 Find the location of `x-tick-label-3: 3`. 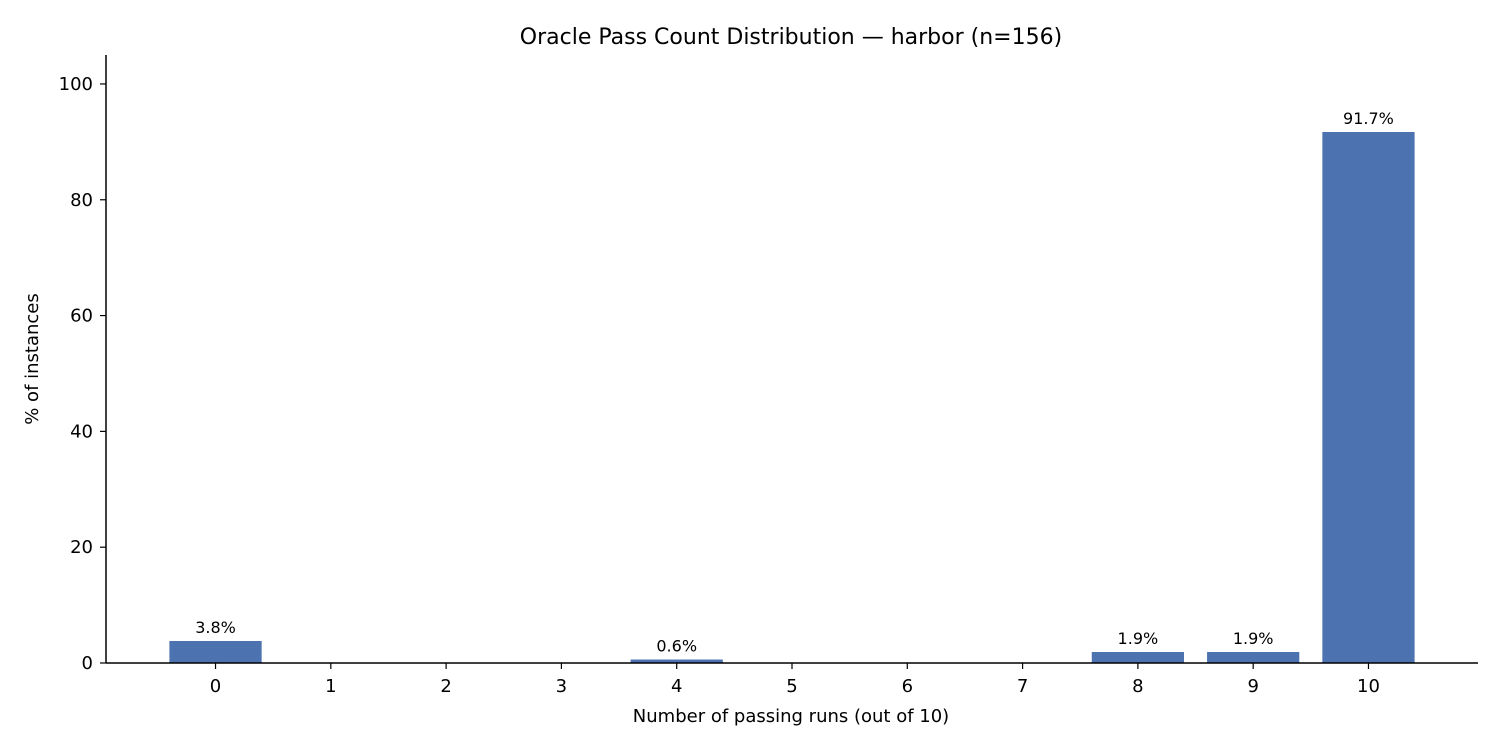

x-tick-label-3: 3 is located at coordinates (561, 686).